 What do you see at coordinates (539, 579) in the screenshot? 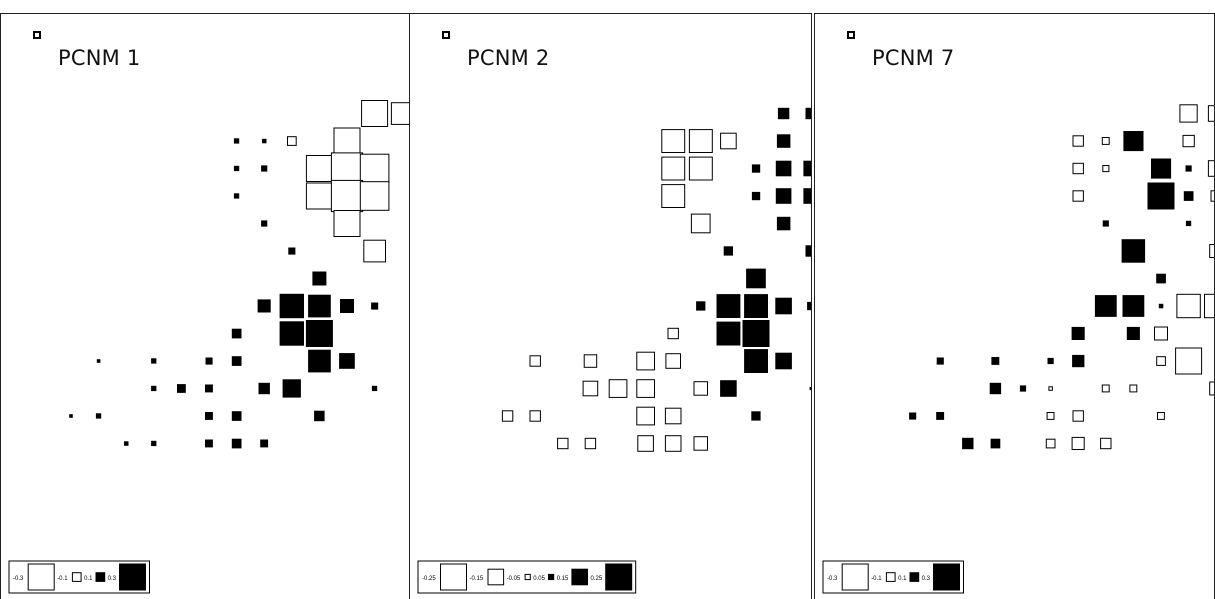
I see `legend-label: 0.05` at bounding box center [539, 579].